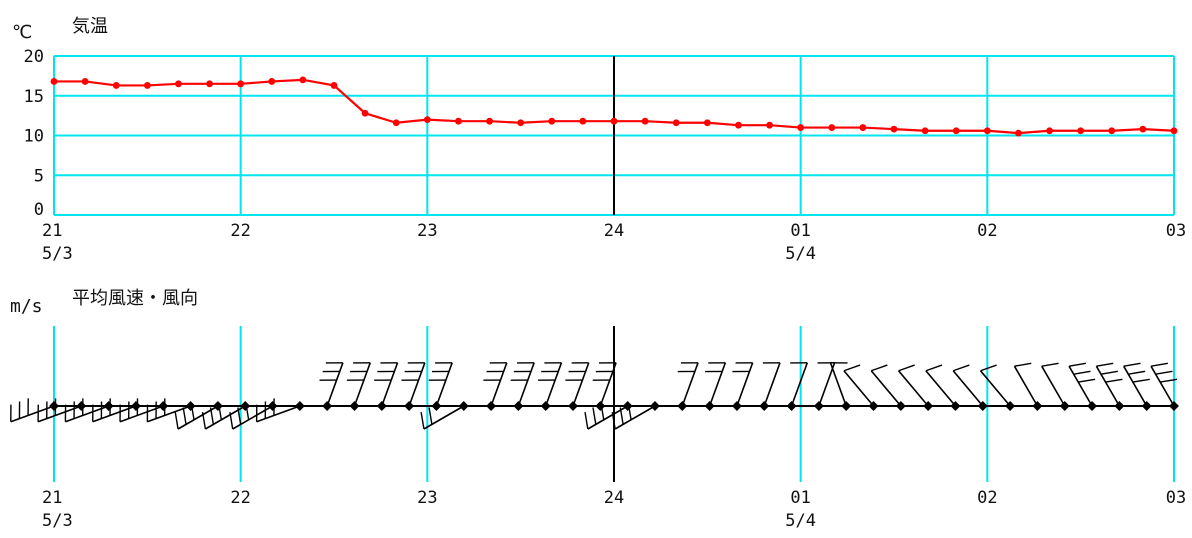 The width and height of the screenshot is (1192, 538). Describe the element at coordinates (800, 231) in the screenshot. I see `temperature-x-tick-label: 01` at that location.